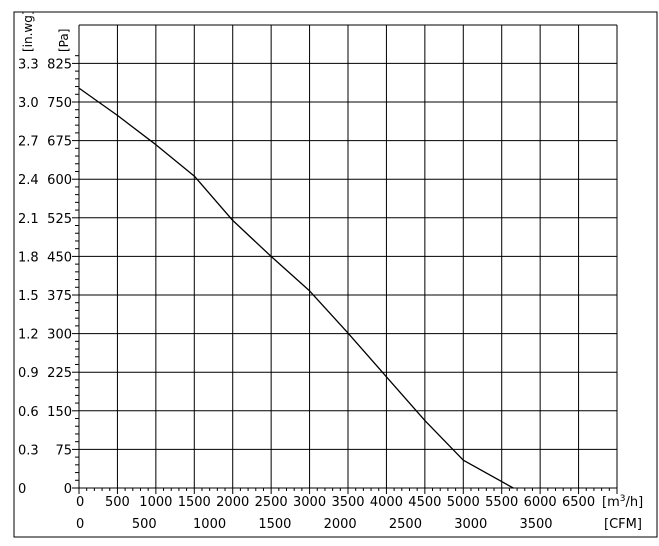 The image size is (659, 546). Describe the element at coordinates (22, 489) in the screenshot. I see `y-tick-label-inwg: 0` at that location.